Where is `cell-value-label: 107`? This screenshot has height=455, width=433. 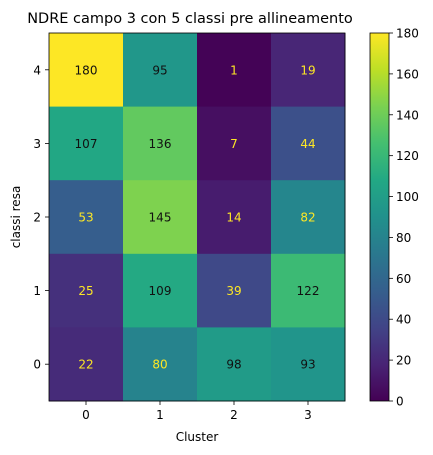 cell-value-label: 107 is located at coordinates (86, 144).